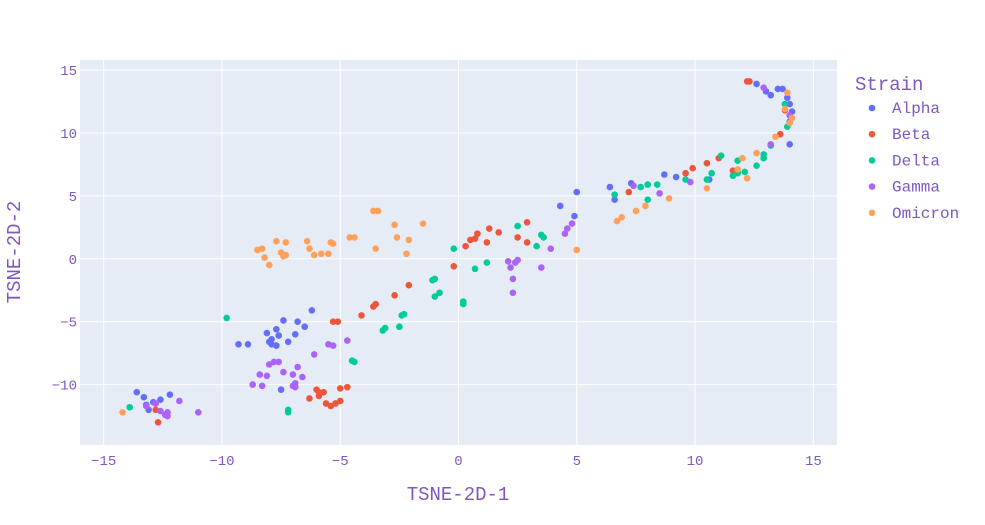 The height and width of the screenshot is (525, 985). What do you see at coordinates (872, 213) in the screenshot?
I see `legend-marker` at bounding box center [872, 213].